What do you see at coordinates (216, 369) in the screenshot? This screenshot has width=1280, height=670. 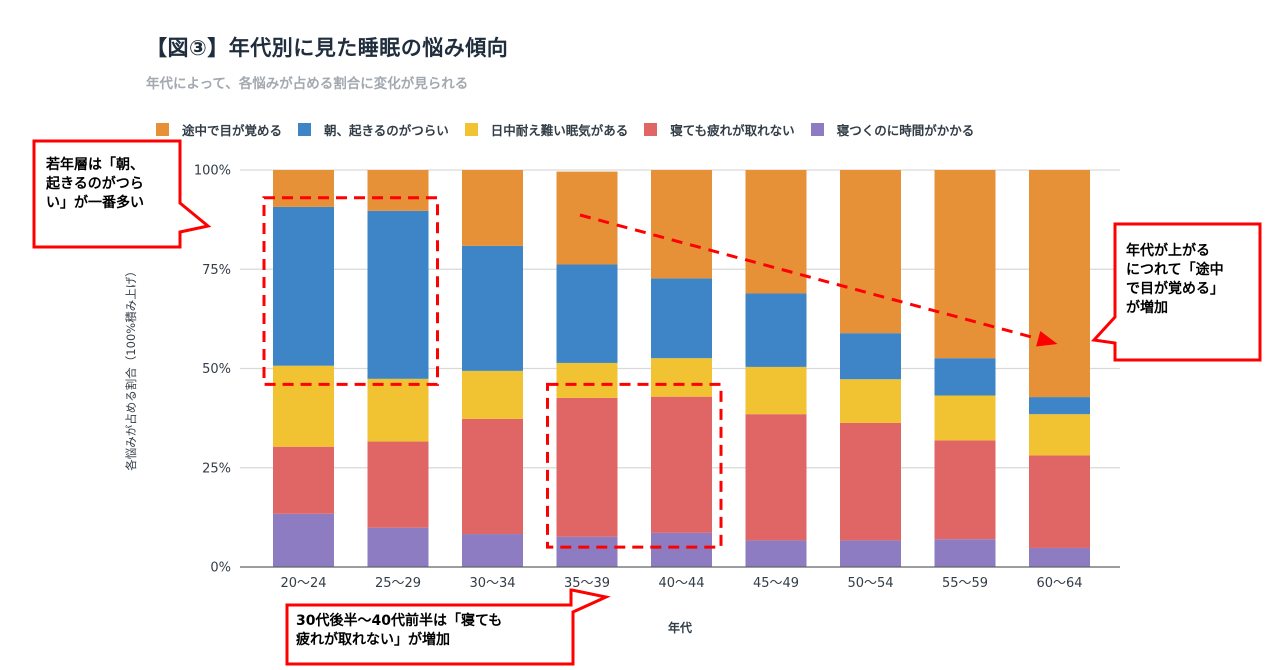 I see `y-tick-label: 50%` at bounding box center [216, 369].